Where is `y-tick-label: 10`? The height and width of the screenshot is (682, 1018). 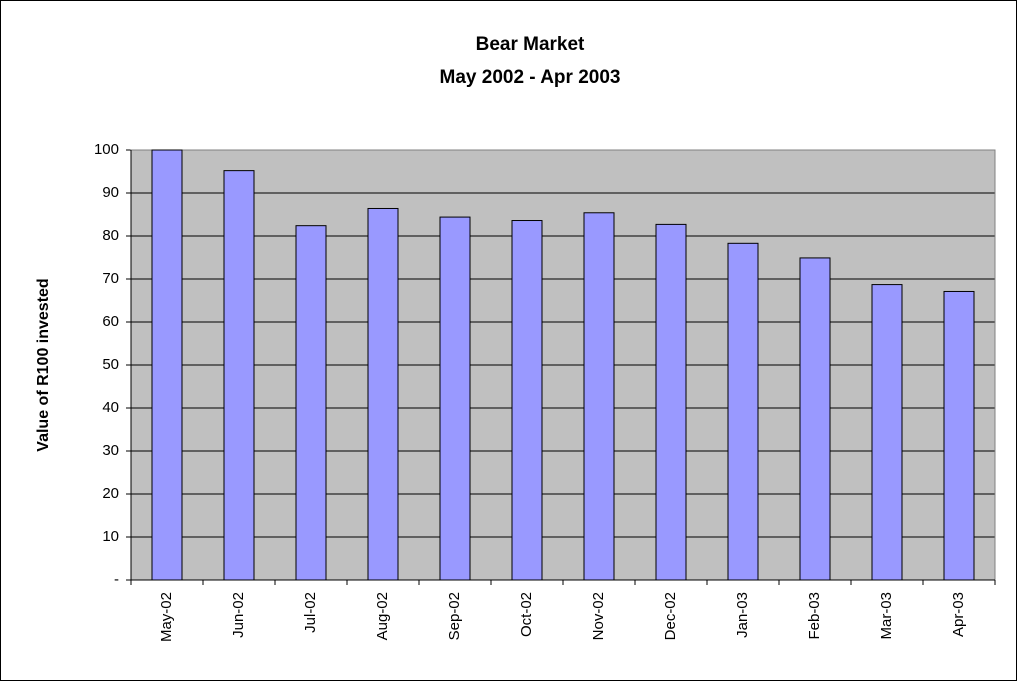 y-tick-label: 10 is located at coordinates (110, 536).